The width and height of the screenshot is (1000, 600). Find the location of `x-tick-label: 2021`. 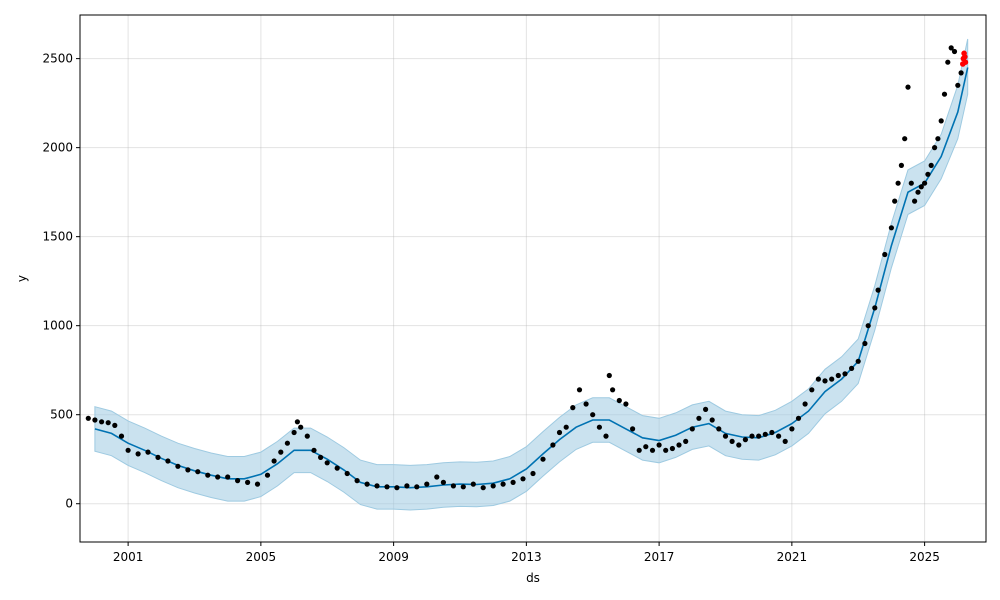

x-tick-label: 2021 is located at coordinates (792, 557).